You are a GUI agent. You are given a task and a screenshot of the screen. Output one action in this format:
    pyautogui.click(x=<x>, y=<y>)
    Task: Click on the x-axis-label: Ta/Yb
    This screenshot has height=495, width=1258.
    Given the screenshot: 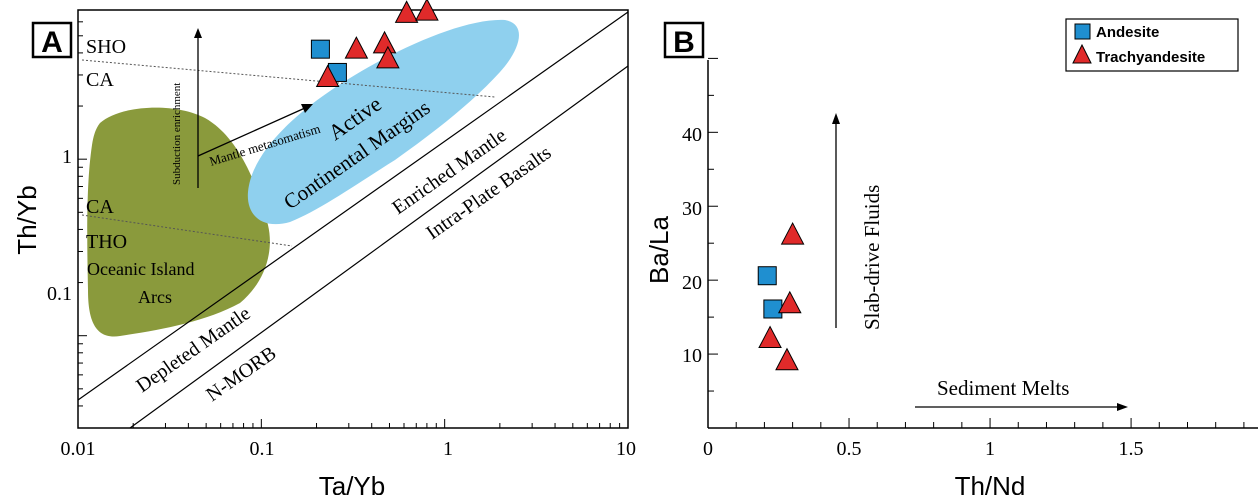 What is the action you would take?
    pyautogui.click(x=352, y=483)
    